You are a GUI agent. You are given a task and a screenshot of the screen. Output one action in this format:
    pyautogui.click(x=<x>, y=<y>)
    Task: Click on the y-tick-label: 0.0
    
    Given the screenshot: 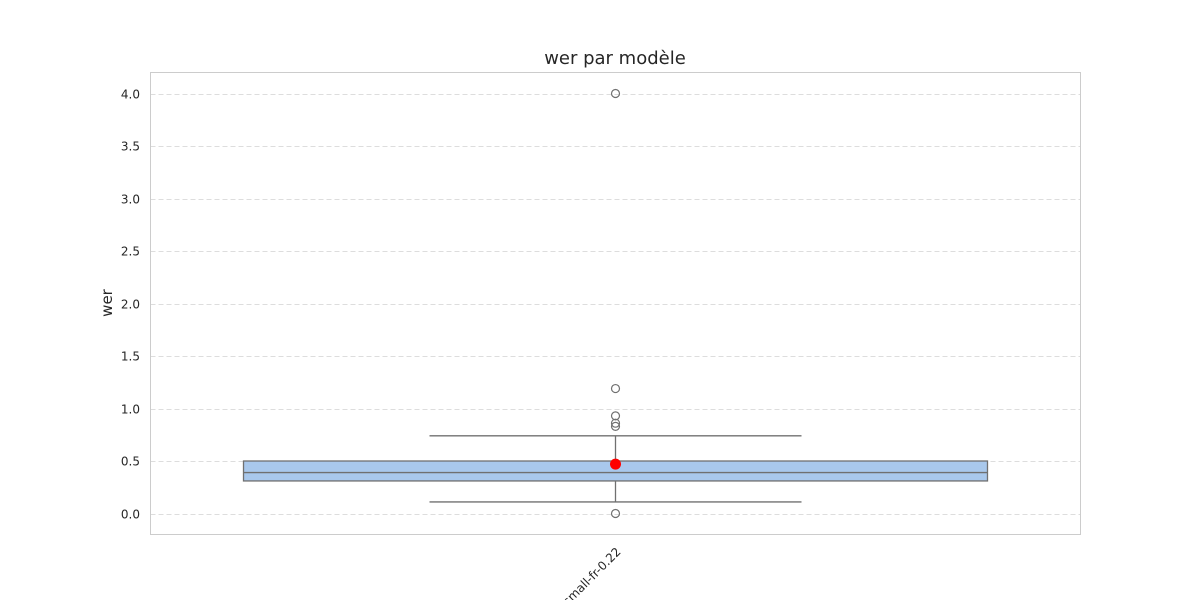 What is the action you would take?
    pyautogui.click(x=130, y=515)
    